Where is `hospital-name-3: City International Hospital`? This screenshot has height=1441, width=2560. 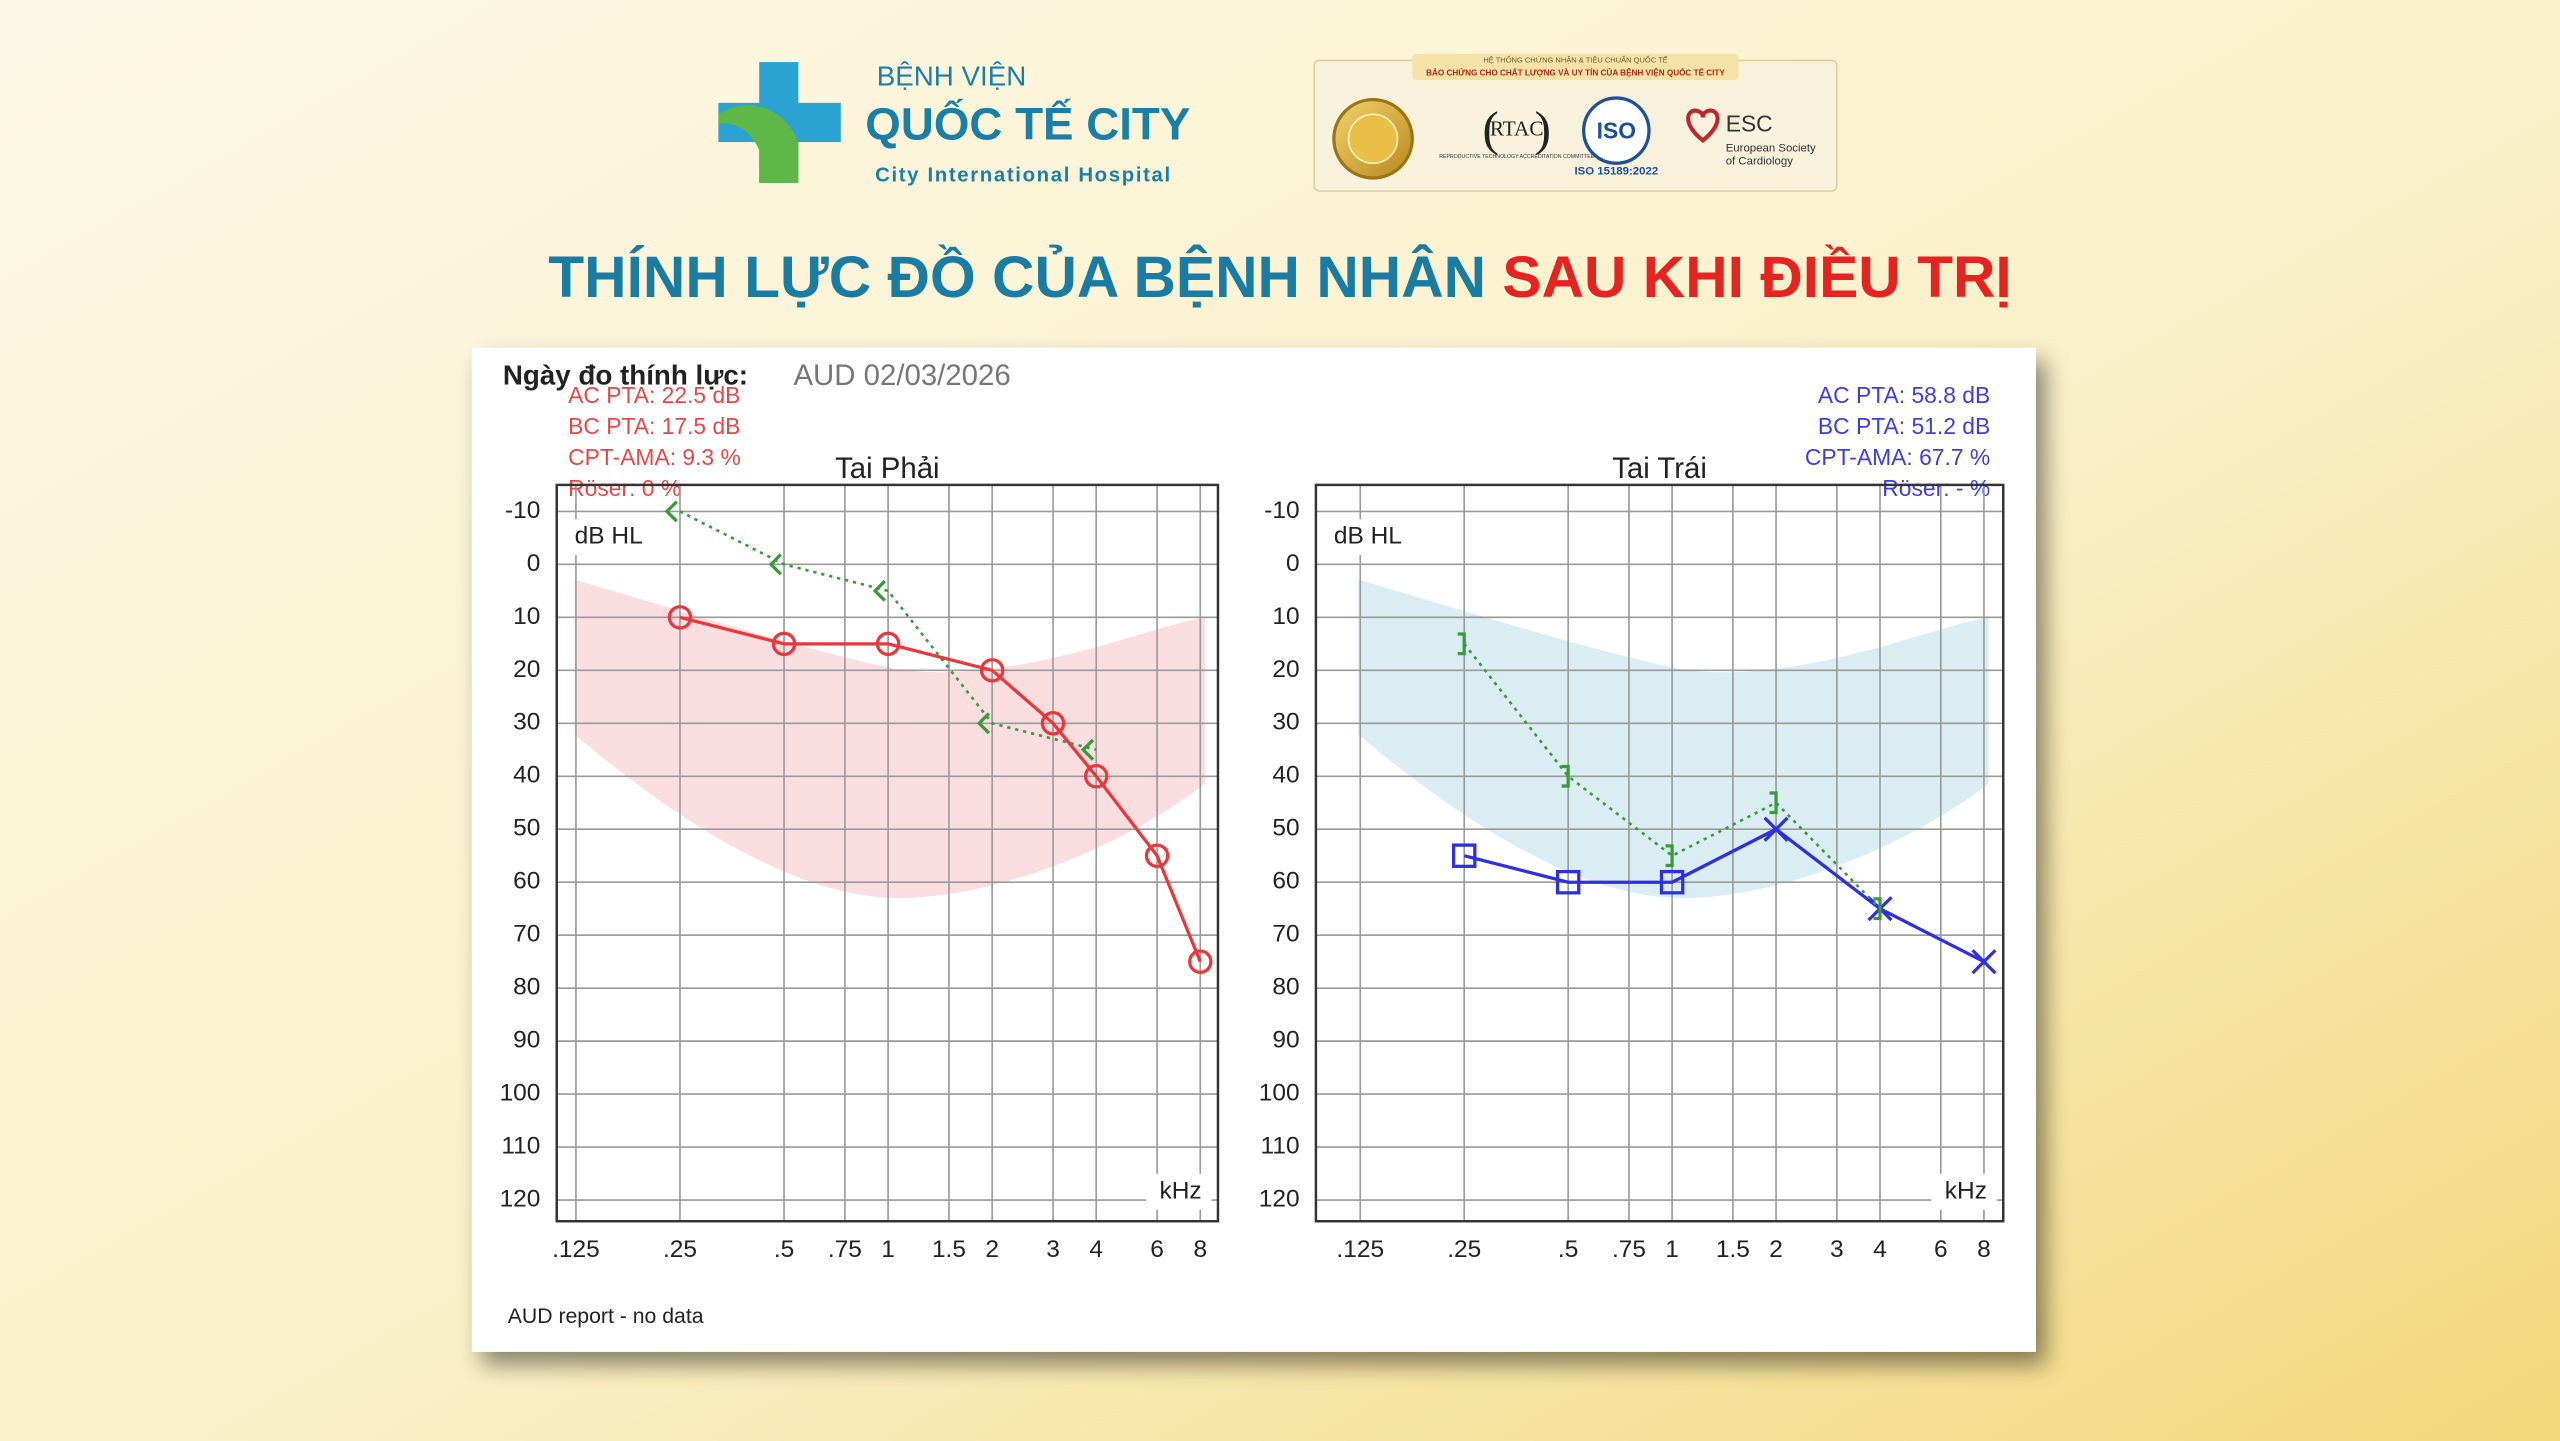 hospital-name-3: City International Hospital is located at coordinates (1023, 176).